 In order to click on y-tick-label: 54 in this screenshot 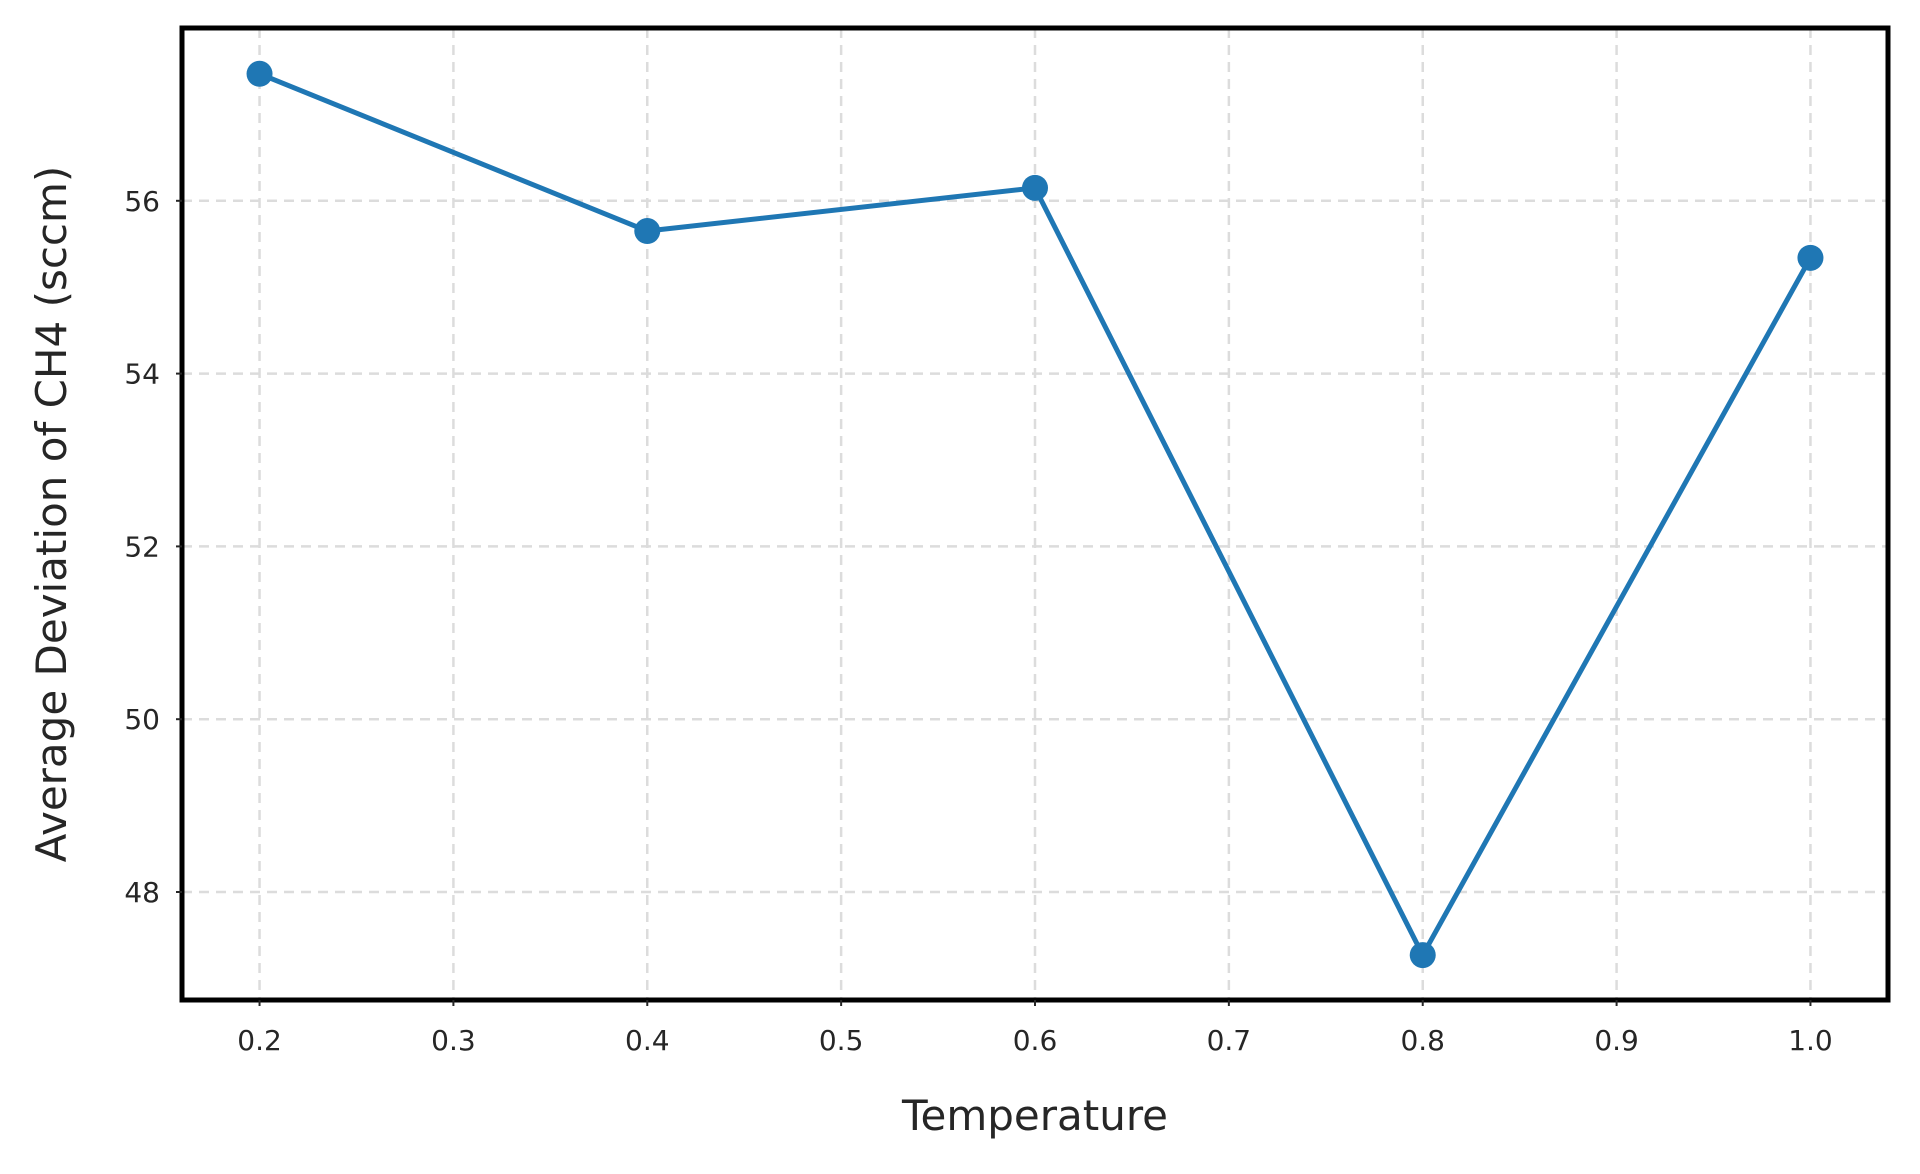, I will do `click(142, 374)`.